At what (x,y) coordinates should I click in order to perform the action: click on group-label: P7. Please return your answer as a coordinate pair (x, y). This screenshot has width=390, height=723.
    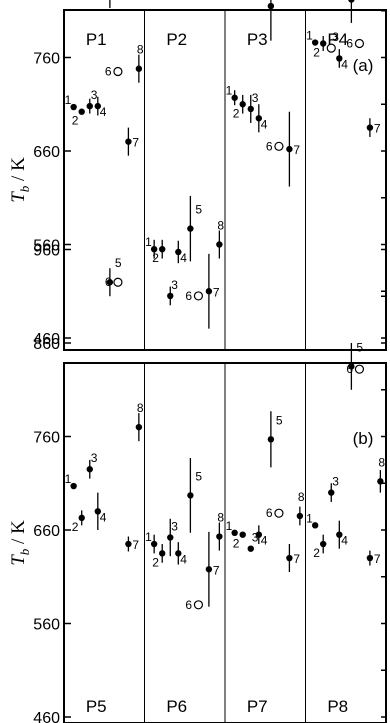
    Looking at the image, I should click on (257, 706).